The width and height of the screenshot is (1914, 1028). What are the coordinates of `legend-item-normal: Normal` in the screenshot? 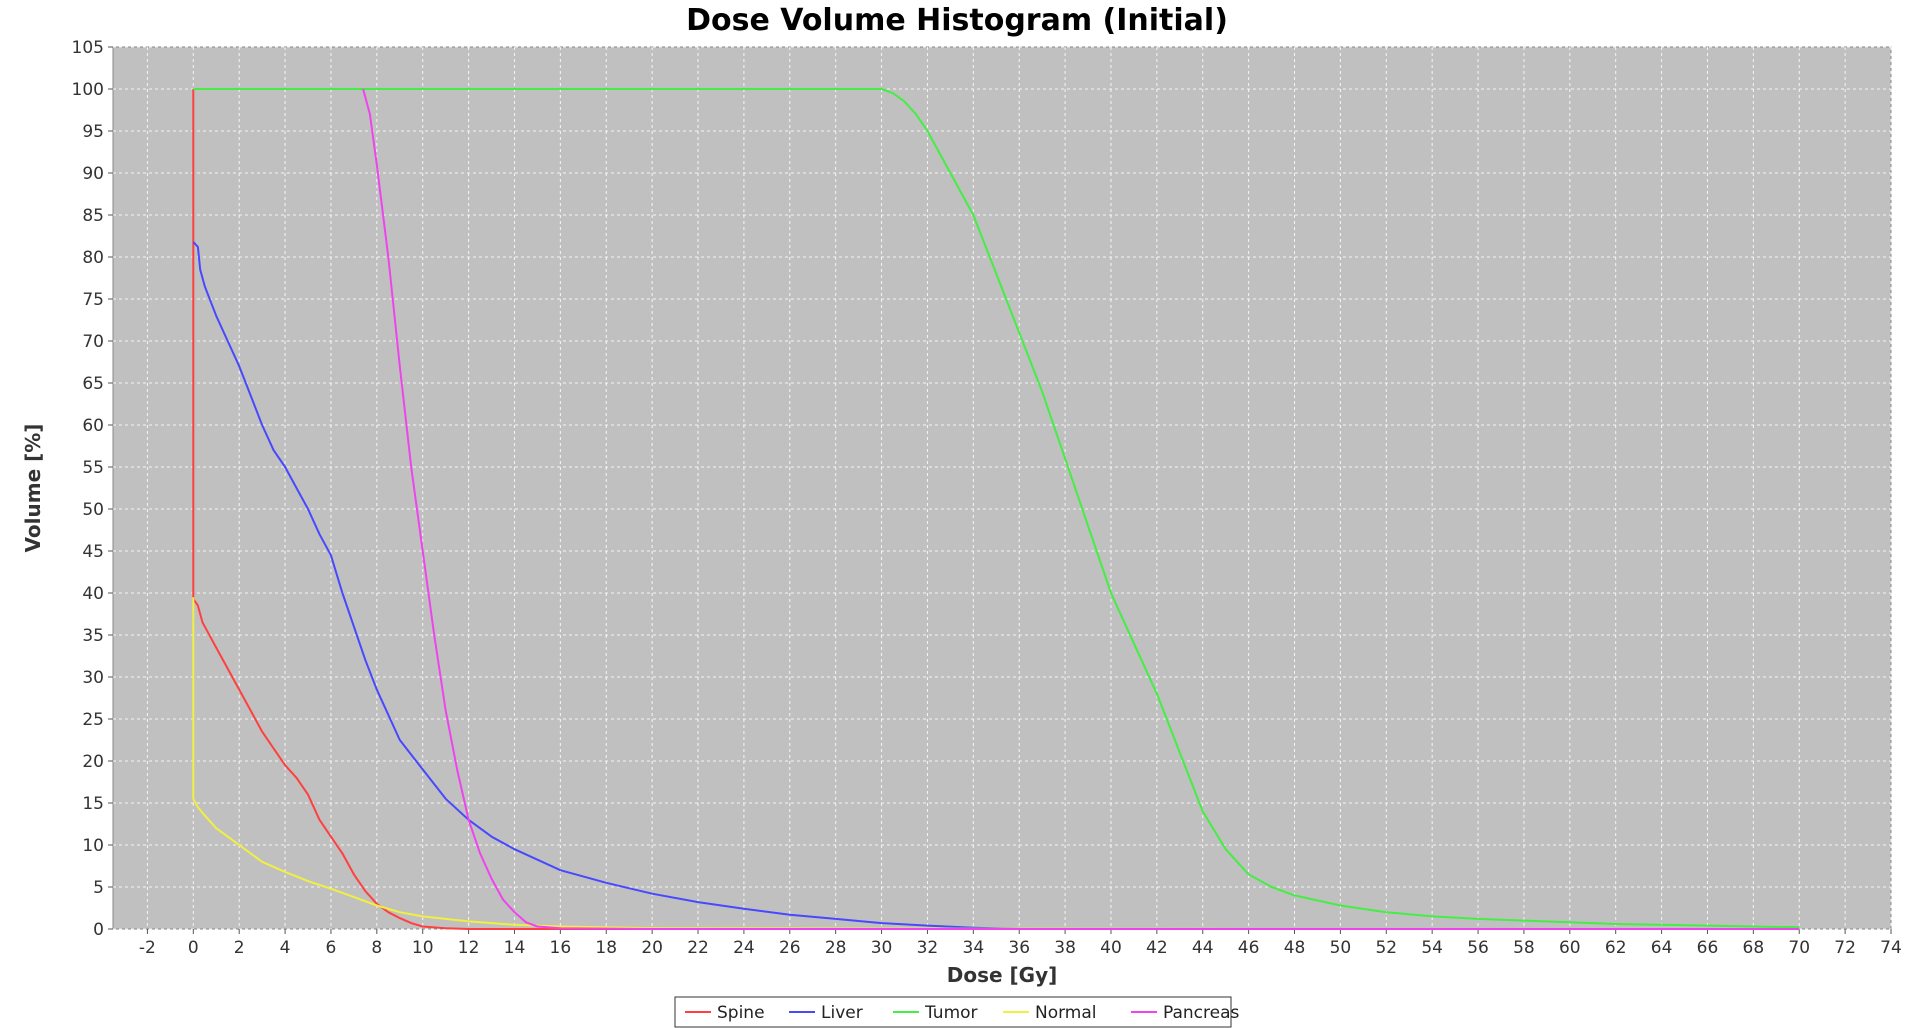 It's located at (1050, 1013).